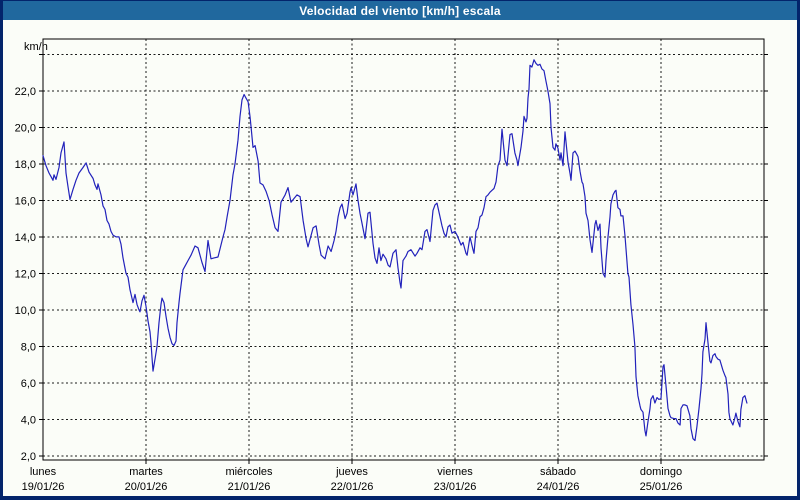 This screenshot has width=800, height=500. I want to click on y-tick-label: 14,0, so click(25, 238).